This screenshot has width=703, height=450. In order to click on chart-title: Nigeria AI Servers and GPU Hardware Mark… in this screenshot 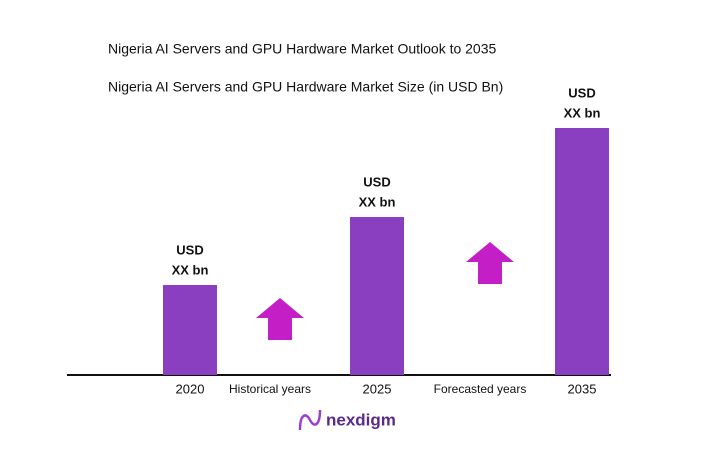, I will do `click(302, 49)`.